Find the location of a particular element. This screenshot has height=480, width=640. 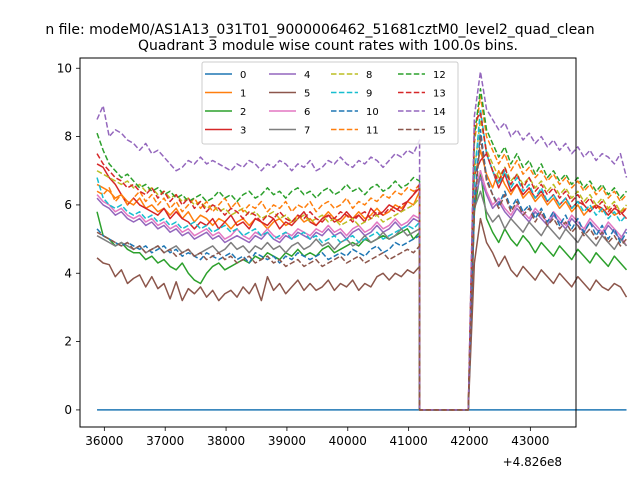

x-tick-label: 41000 is located at coordinates (409, 441).